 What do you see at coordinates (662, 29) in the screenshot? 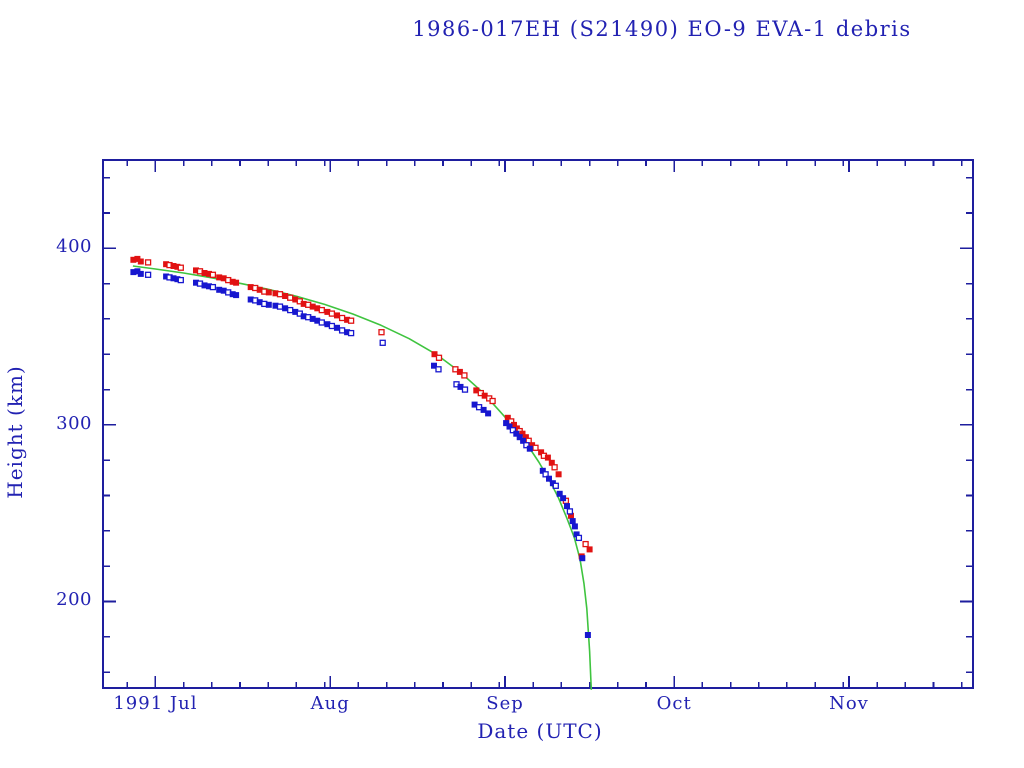
I see `chart-title: 1986-017EH (S21490) EO-9 EVA-1 debris` at bounding box center [662, 29].